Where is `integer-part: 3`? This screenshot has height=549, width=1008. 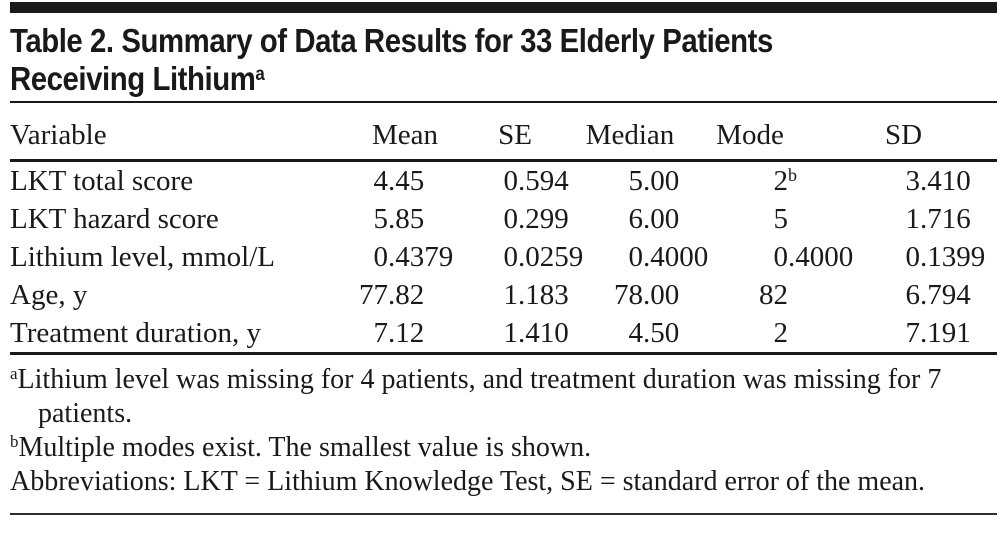 integer-part: 3 is located at coordinates (913, 181).